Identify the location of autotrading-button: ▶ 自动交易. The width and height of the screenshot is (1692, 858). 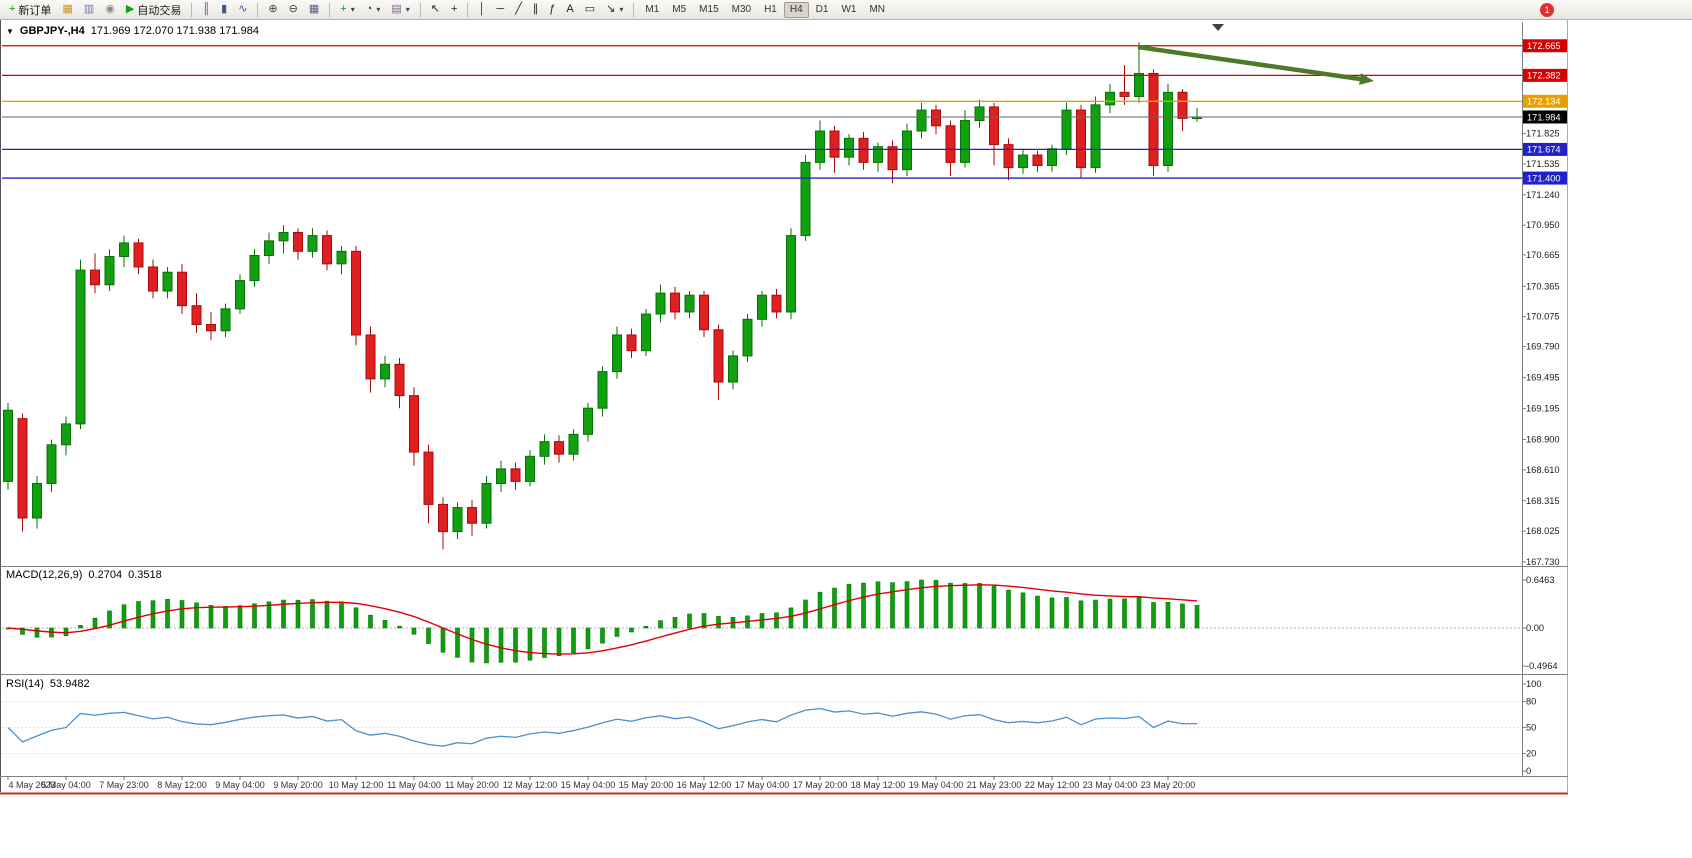
(153, 10).